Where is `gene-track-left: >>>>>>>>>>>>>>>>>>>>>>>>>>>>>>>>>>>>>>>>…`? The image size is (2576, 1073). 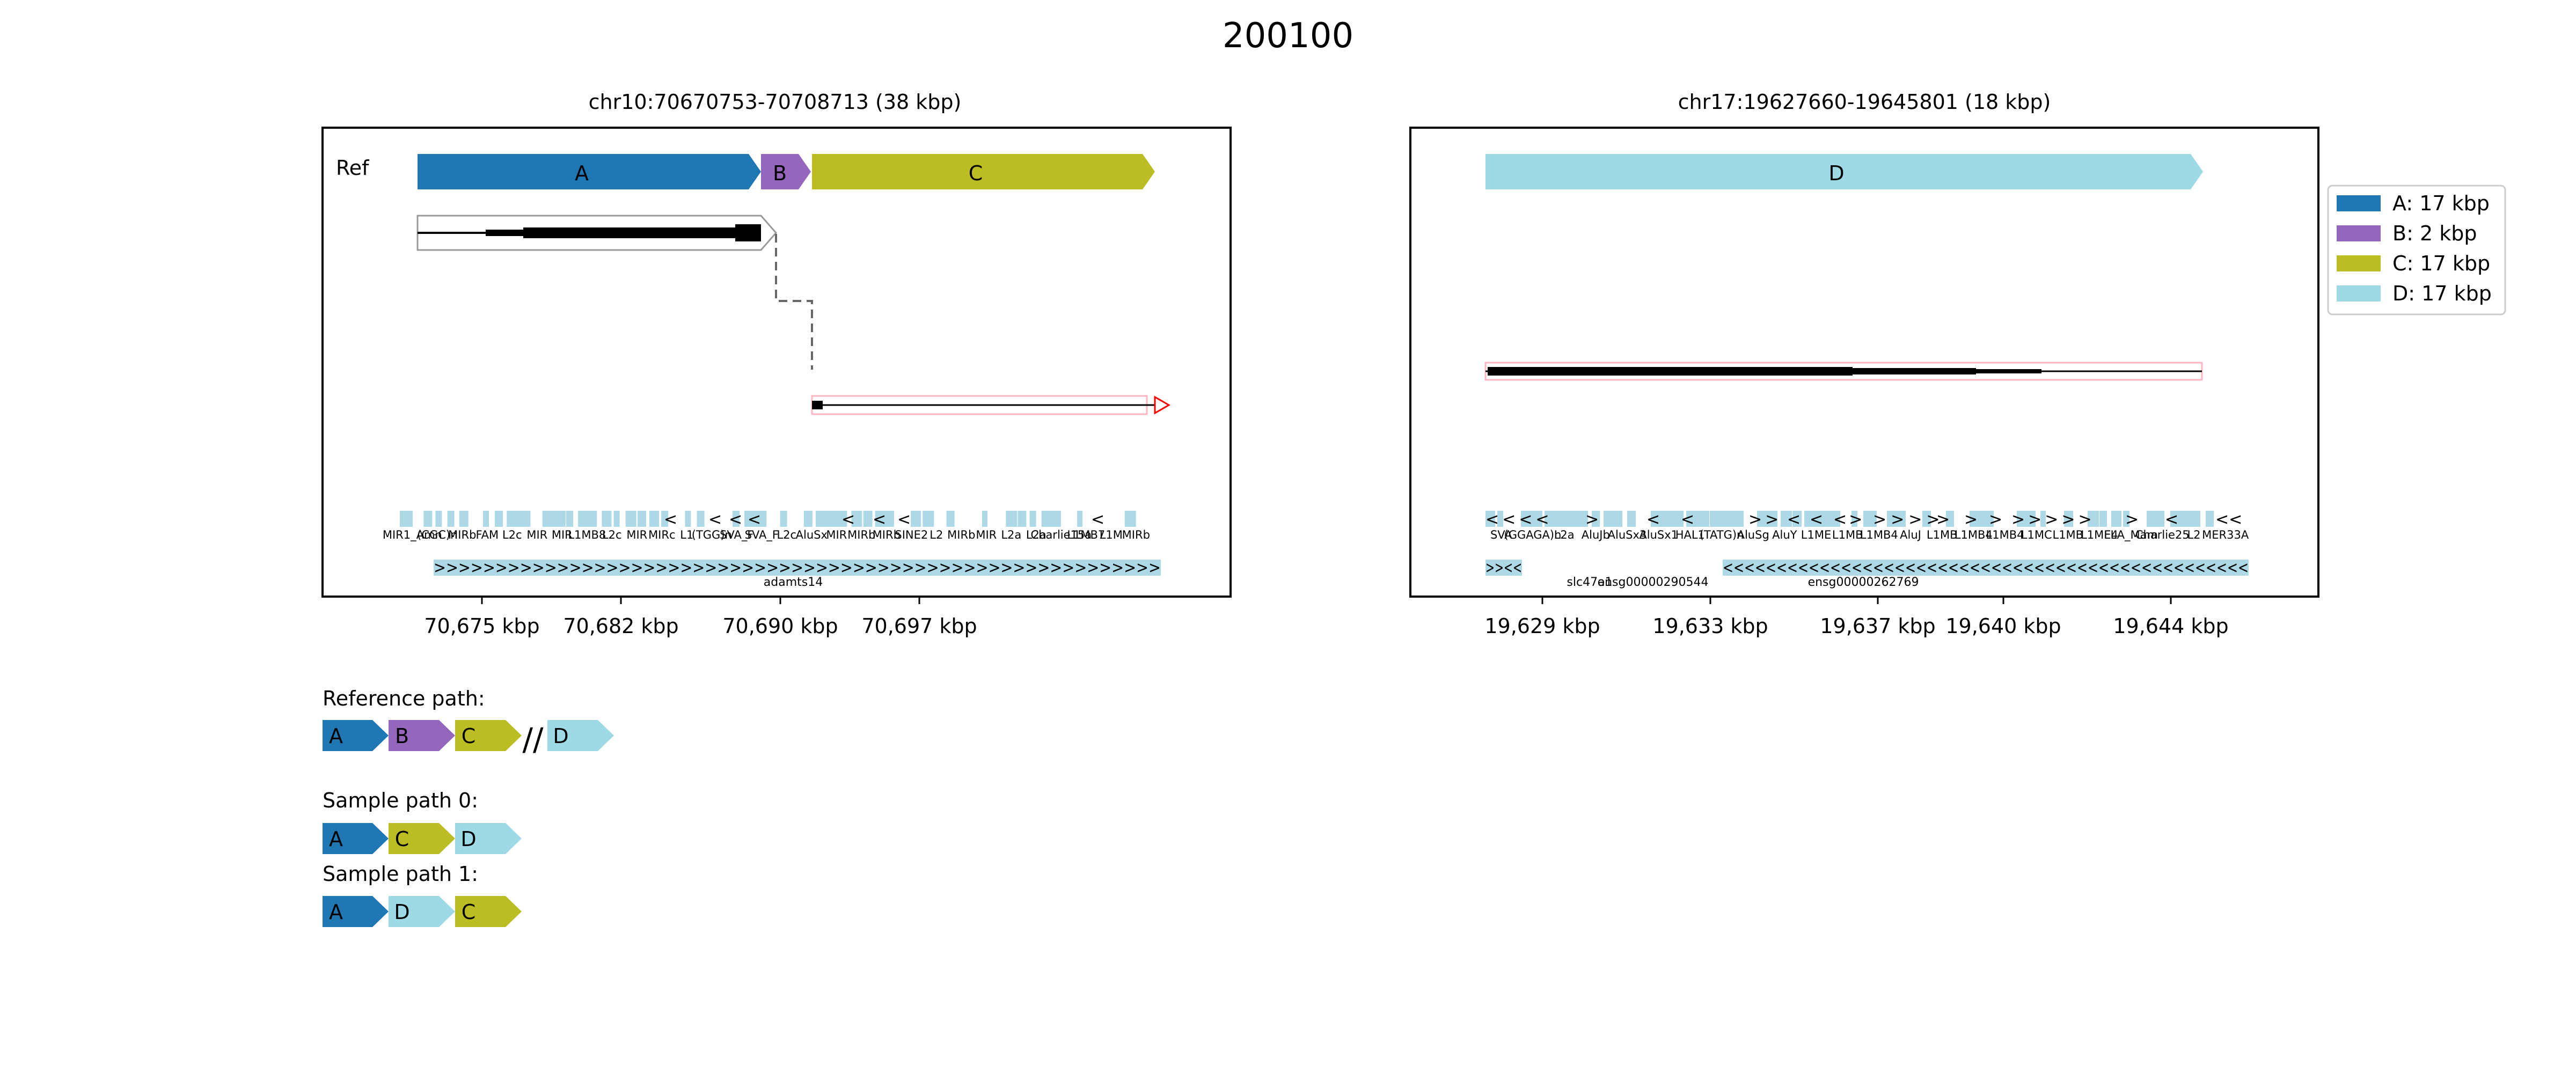
gene-track-left: >>>>>>>>>>>>>>>>>>>>>>>>>>>>>>>>>>>>>>>>… is located at coordinates (797, 573).